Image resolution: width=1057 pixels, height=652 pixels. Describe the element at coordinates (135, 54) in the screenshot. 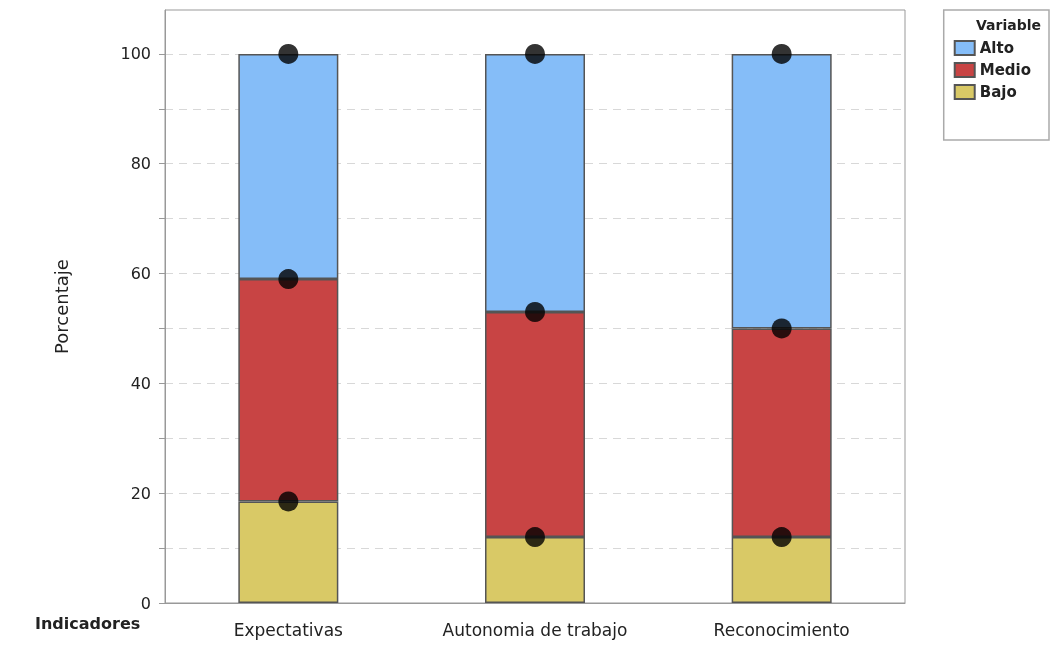

I see `y-tick-label: 100` at that location.